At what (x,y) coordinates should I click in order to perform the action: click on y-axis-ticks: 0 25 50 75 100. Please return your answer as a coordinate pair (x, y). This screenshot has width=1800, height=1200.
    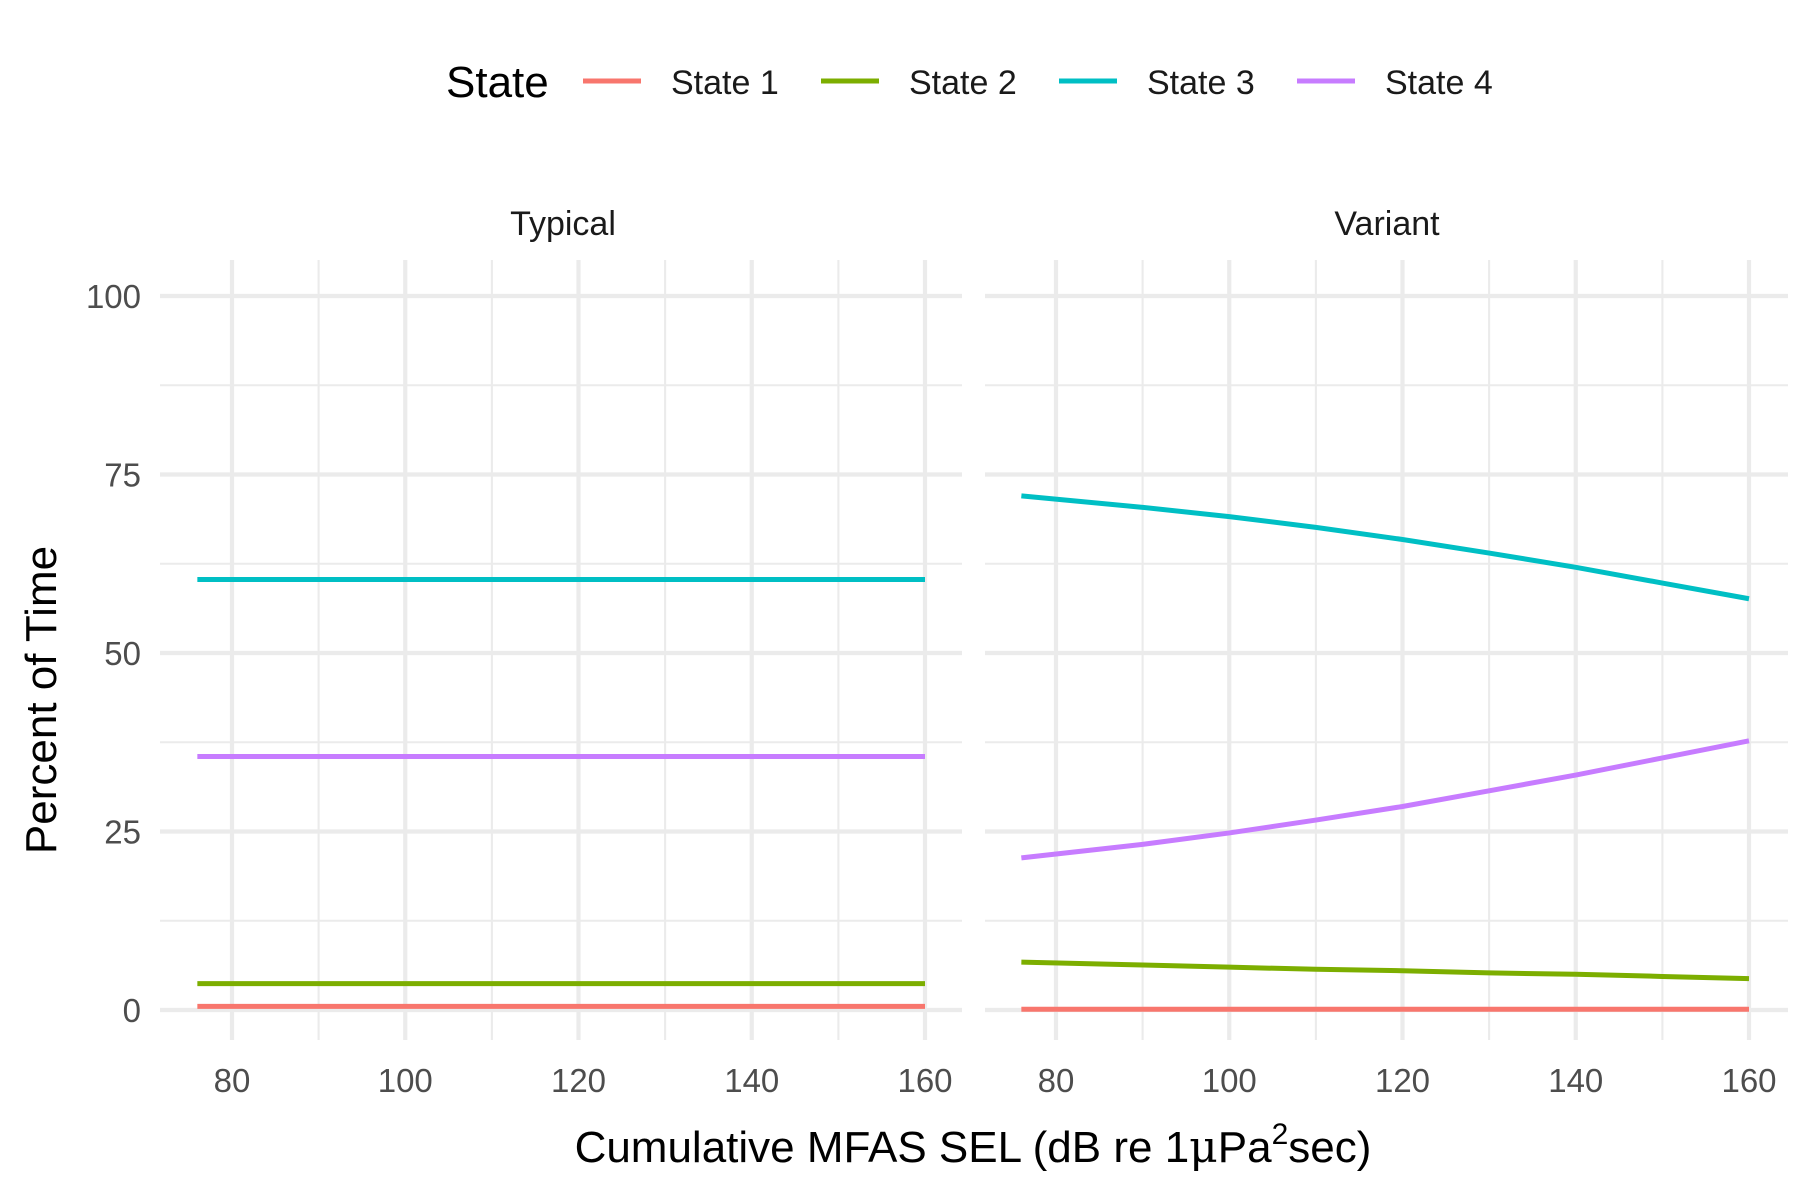
    Looking at the image, I should click on (113, 653).